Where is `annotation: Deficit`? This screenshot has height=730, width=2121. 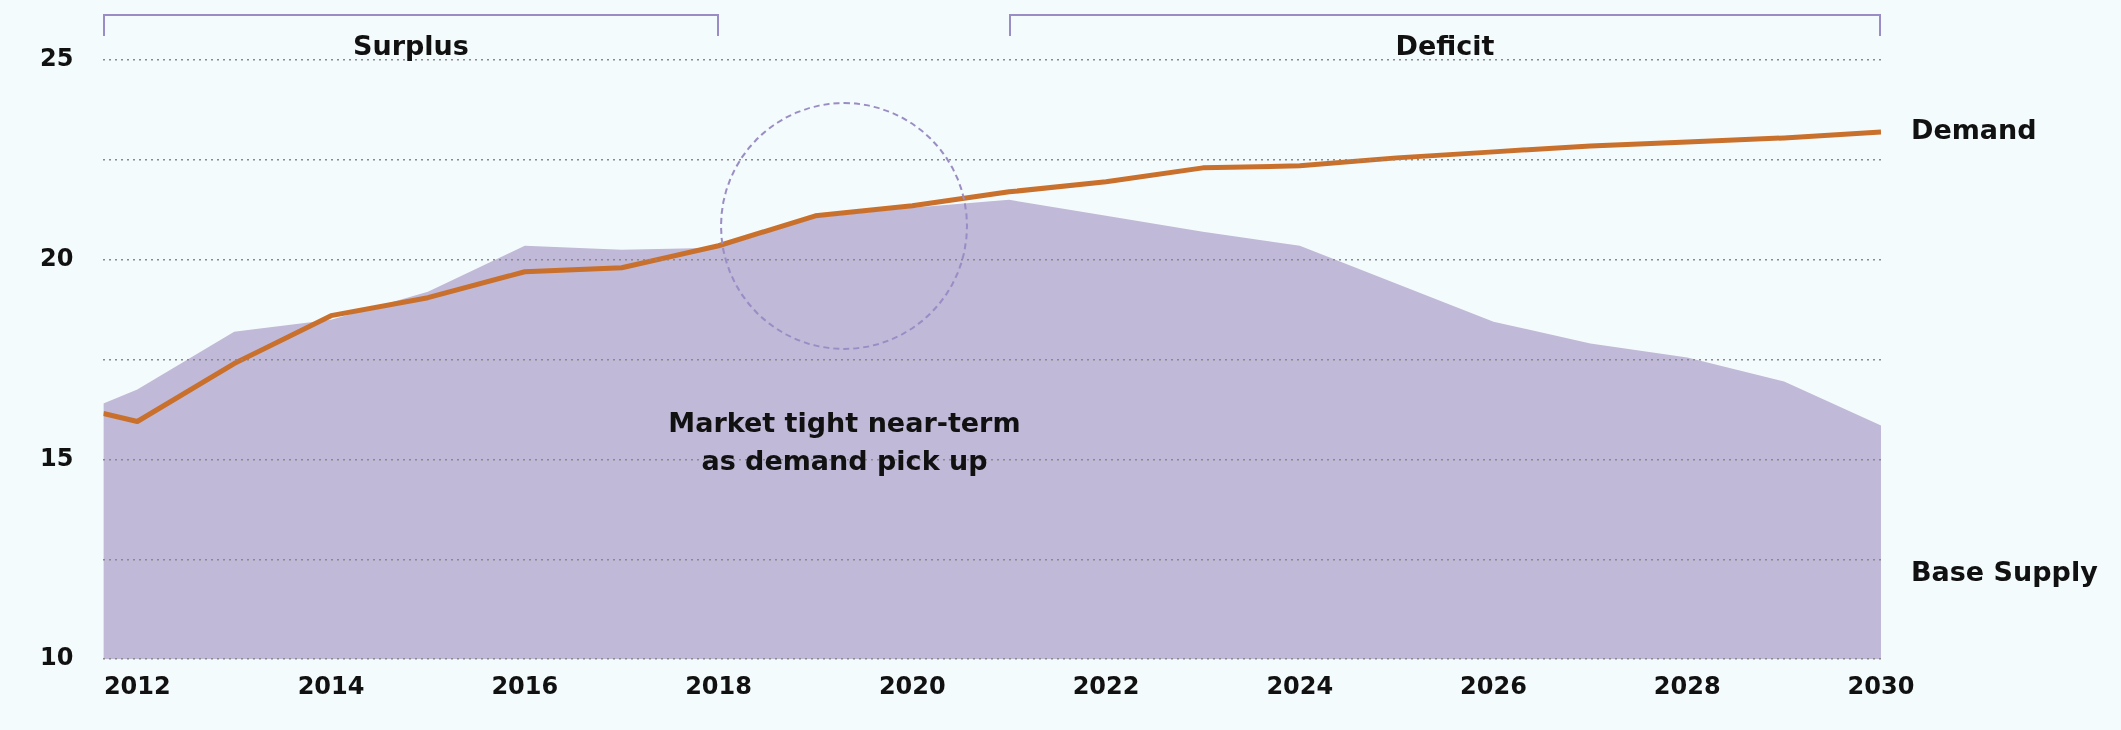
annotation: Deficit is located at coordinates (1445, 46).